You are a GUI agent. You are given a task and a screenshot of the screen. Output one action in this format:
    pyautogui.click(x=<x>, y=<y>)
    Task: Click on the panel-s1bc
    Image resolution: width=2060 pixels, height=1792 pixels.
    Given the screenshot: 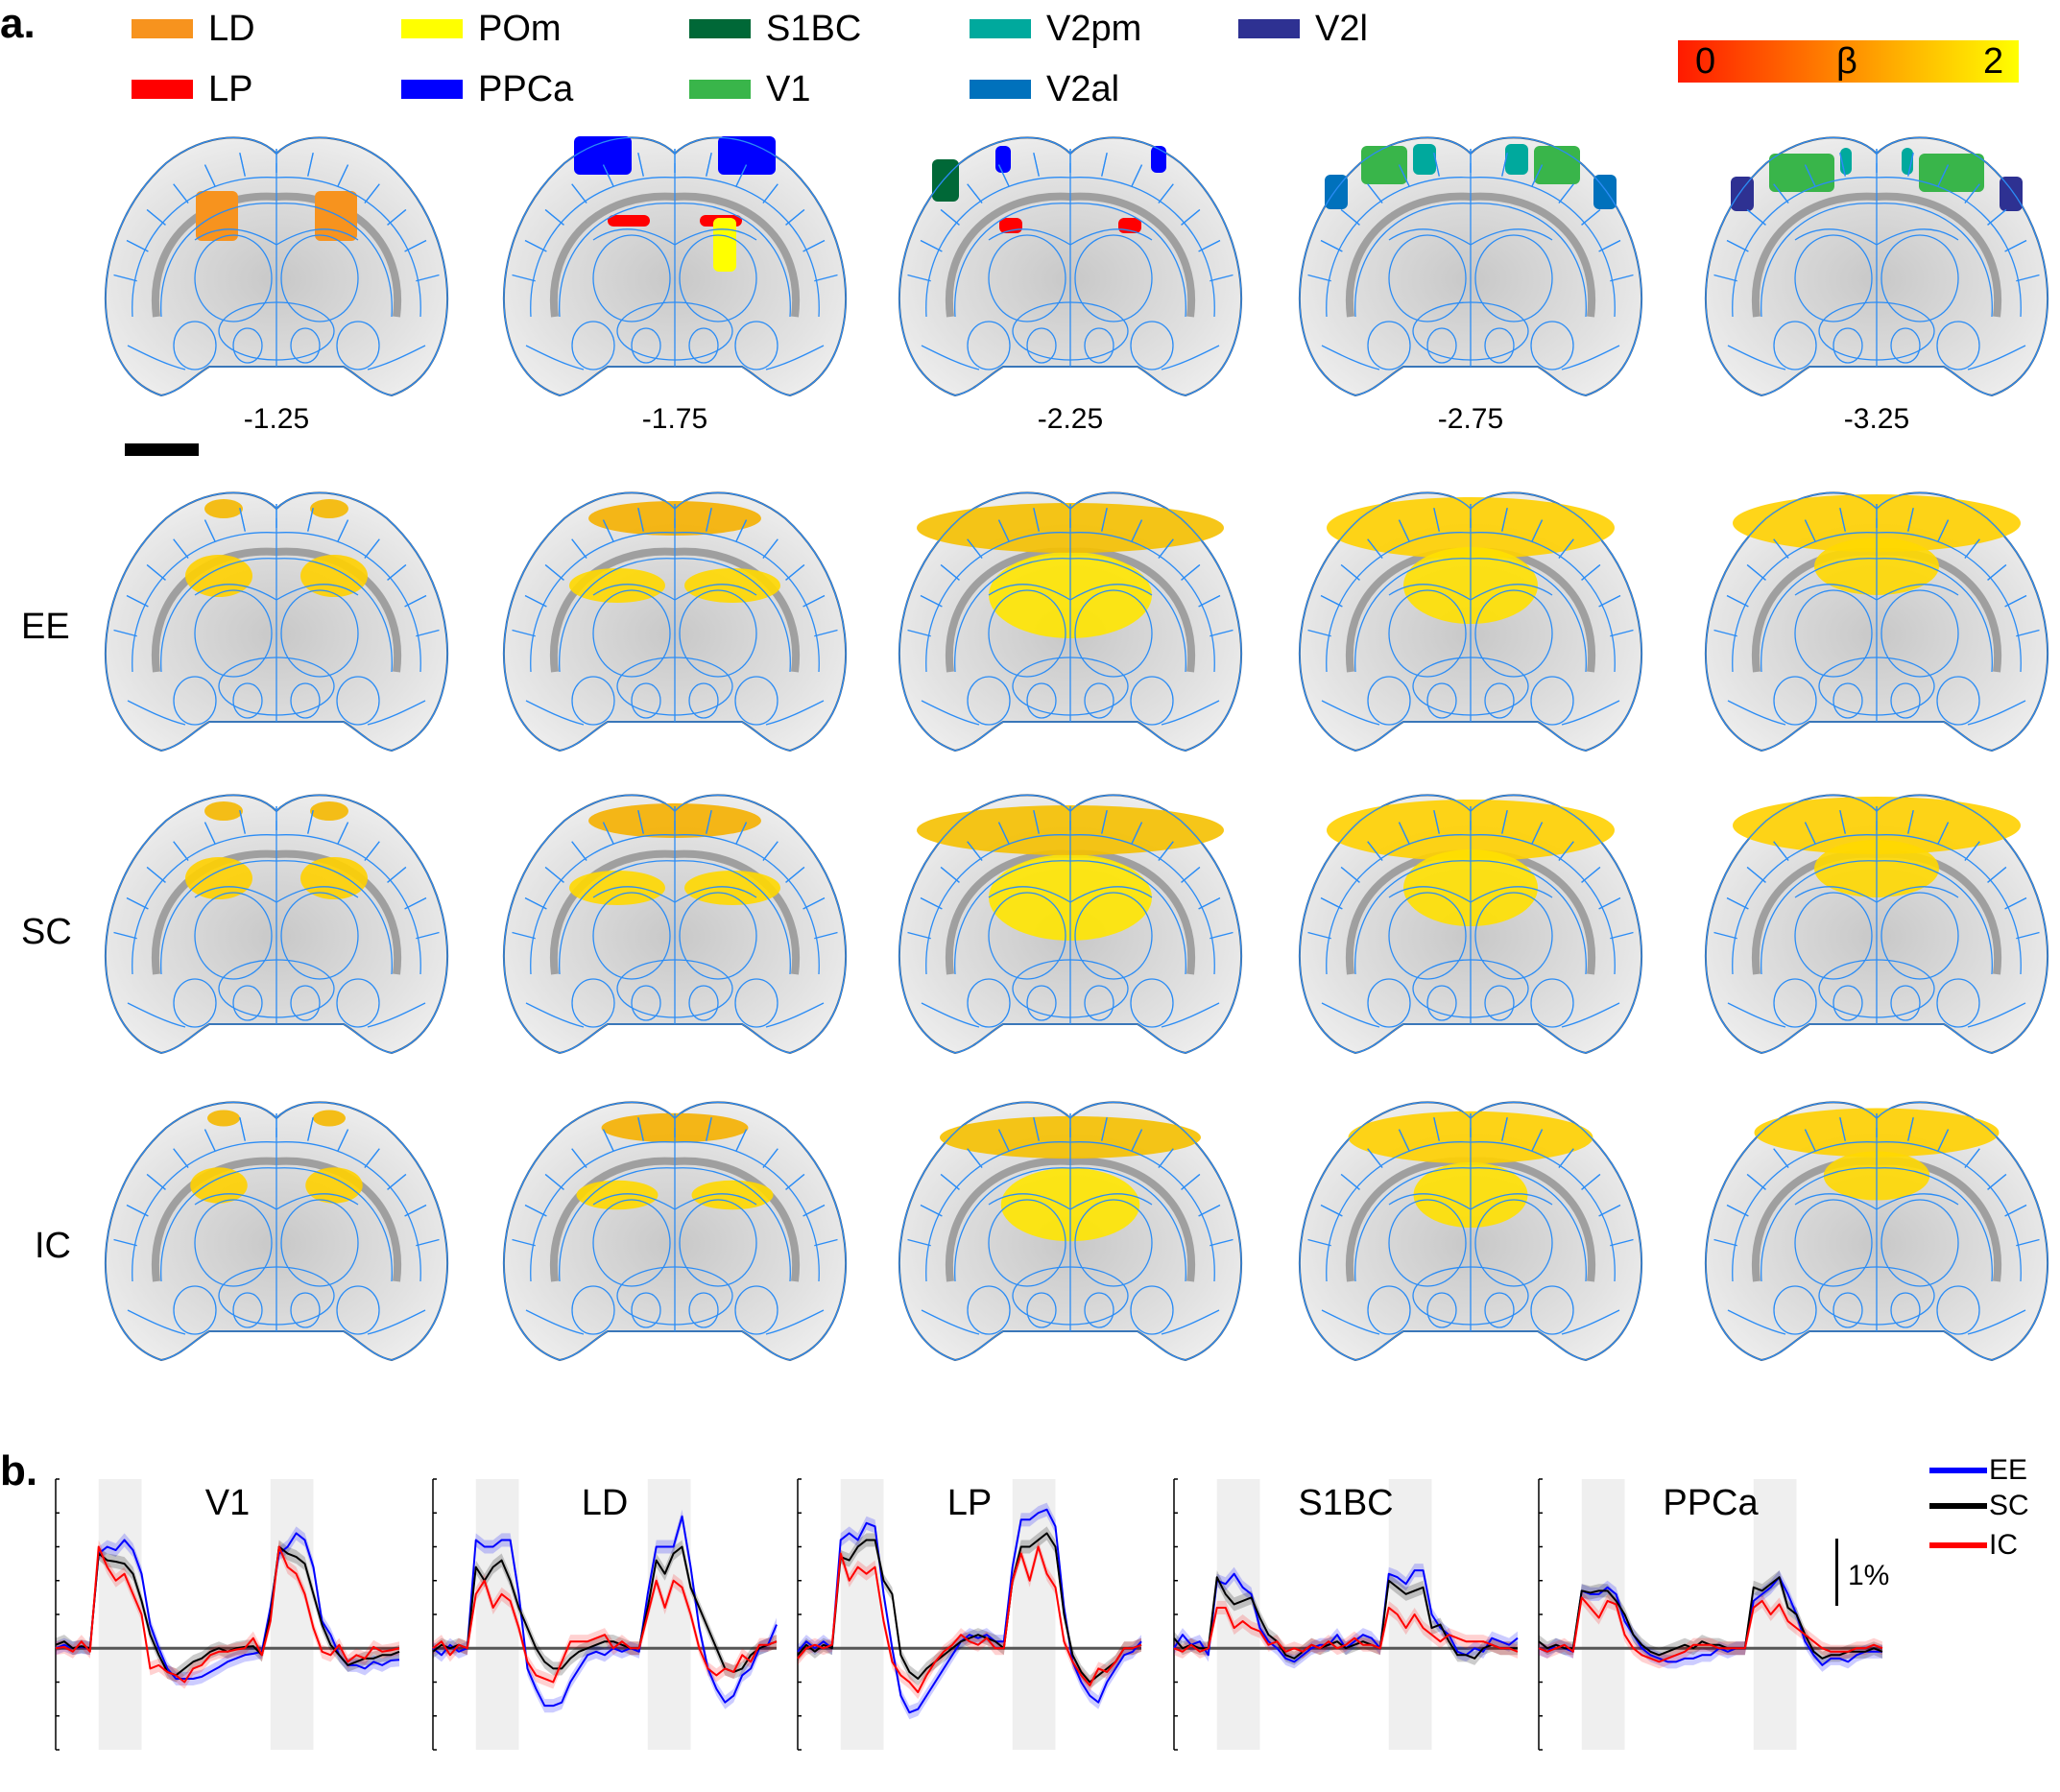 What is the action you would take?
    pyautogui.click(x=1346, y=1614)
    